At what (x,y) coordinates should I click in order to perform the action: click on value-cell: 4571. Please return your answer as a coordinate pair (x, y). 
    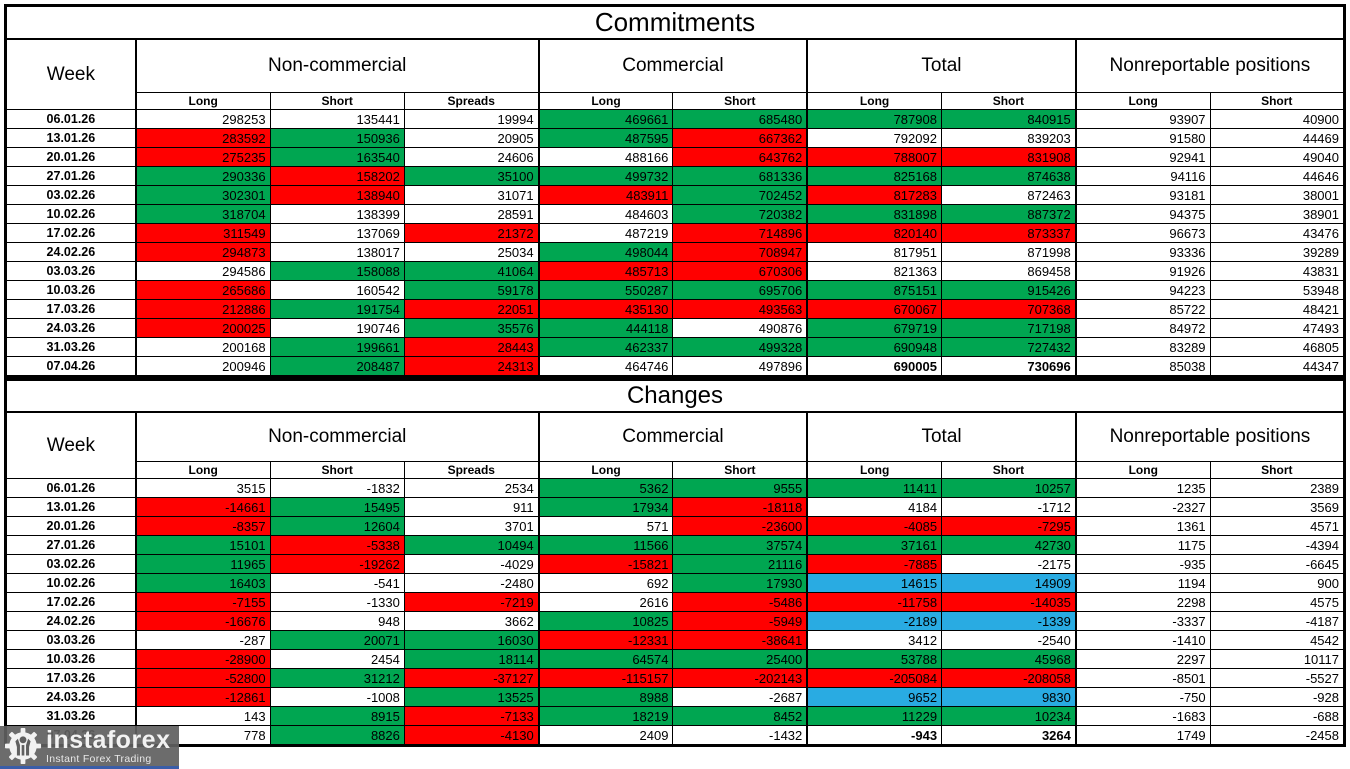
    Looking at the image, I should click on (1277, 526).